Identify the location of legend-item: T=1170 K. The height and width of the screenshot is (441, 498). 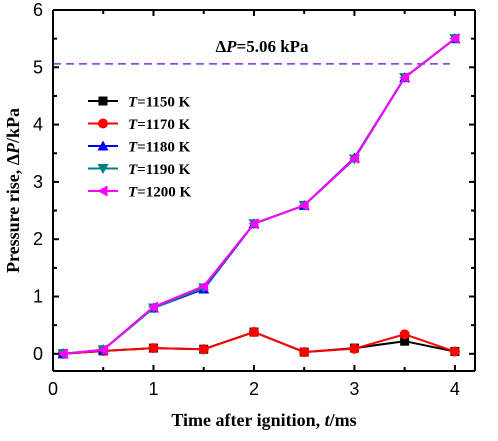
(139, 125).